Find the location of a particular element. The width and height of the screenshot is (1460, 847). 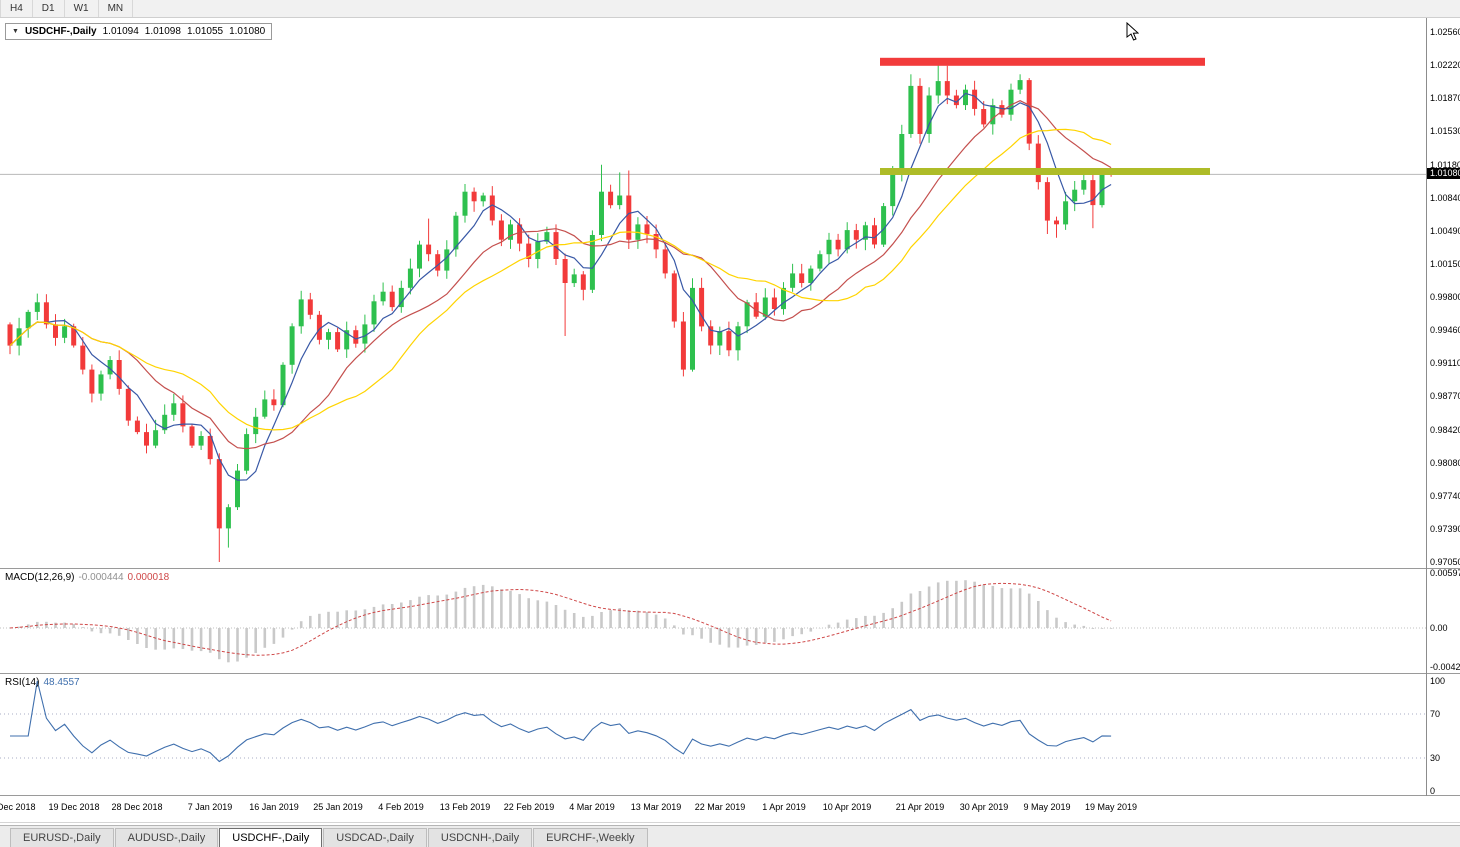

macd-label: MACD(12,26,9) -0.000444 0.000018 is located at coordinates (87, 577).